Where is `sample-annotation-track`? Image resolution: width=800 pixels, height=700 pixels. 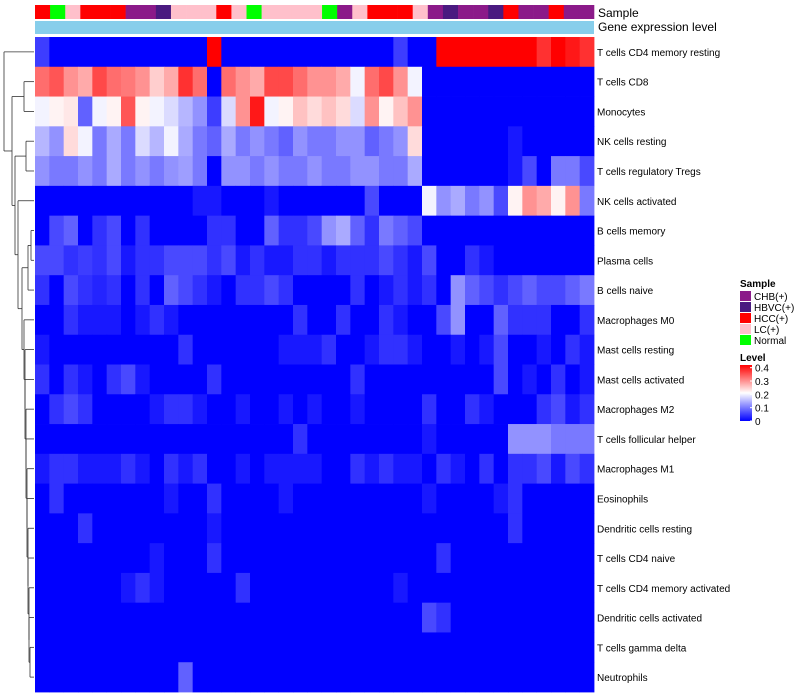
sample-annotation-track is located at coordinates (315, 12).